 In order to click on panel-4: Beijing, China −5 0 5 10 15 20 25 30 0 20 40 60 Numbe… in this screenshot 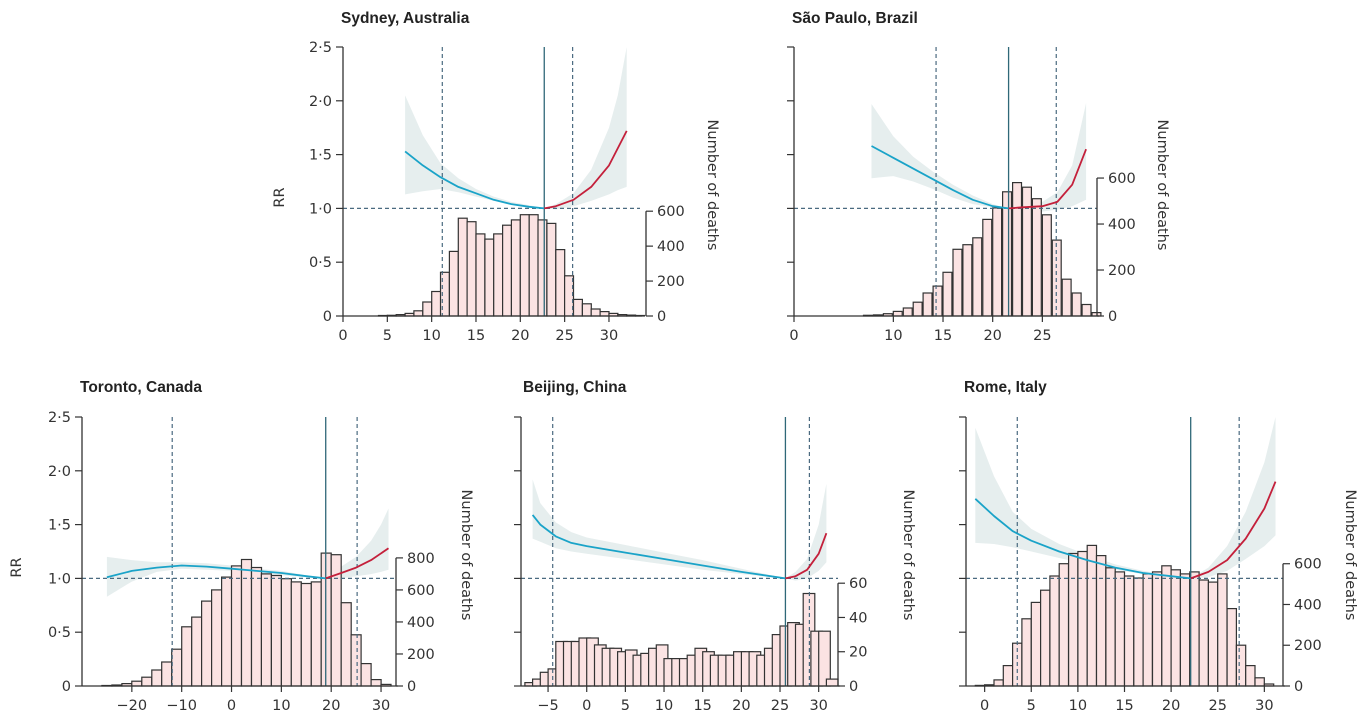, I will do `click(715, 546)`.